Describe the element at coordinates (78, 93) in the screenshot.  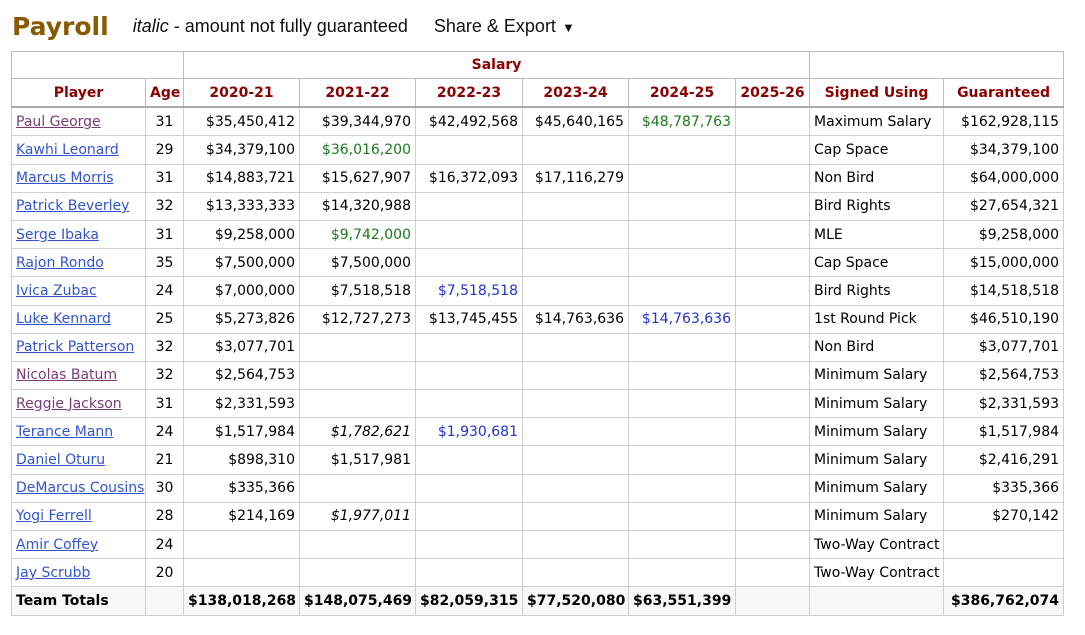
I see `column-header: Player` at that location.